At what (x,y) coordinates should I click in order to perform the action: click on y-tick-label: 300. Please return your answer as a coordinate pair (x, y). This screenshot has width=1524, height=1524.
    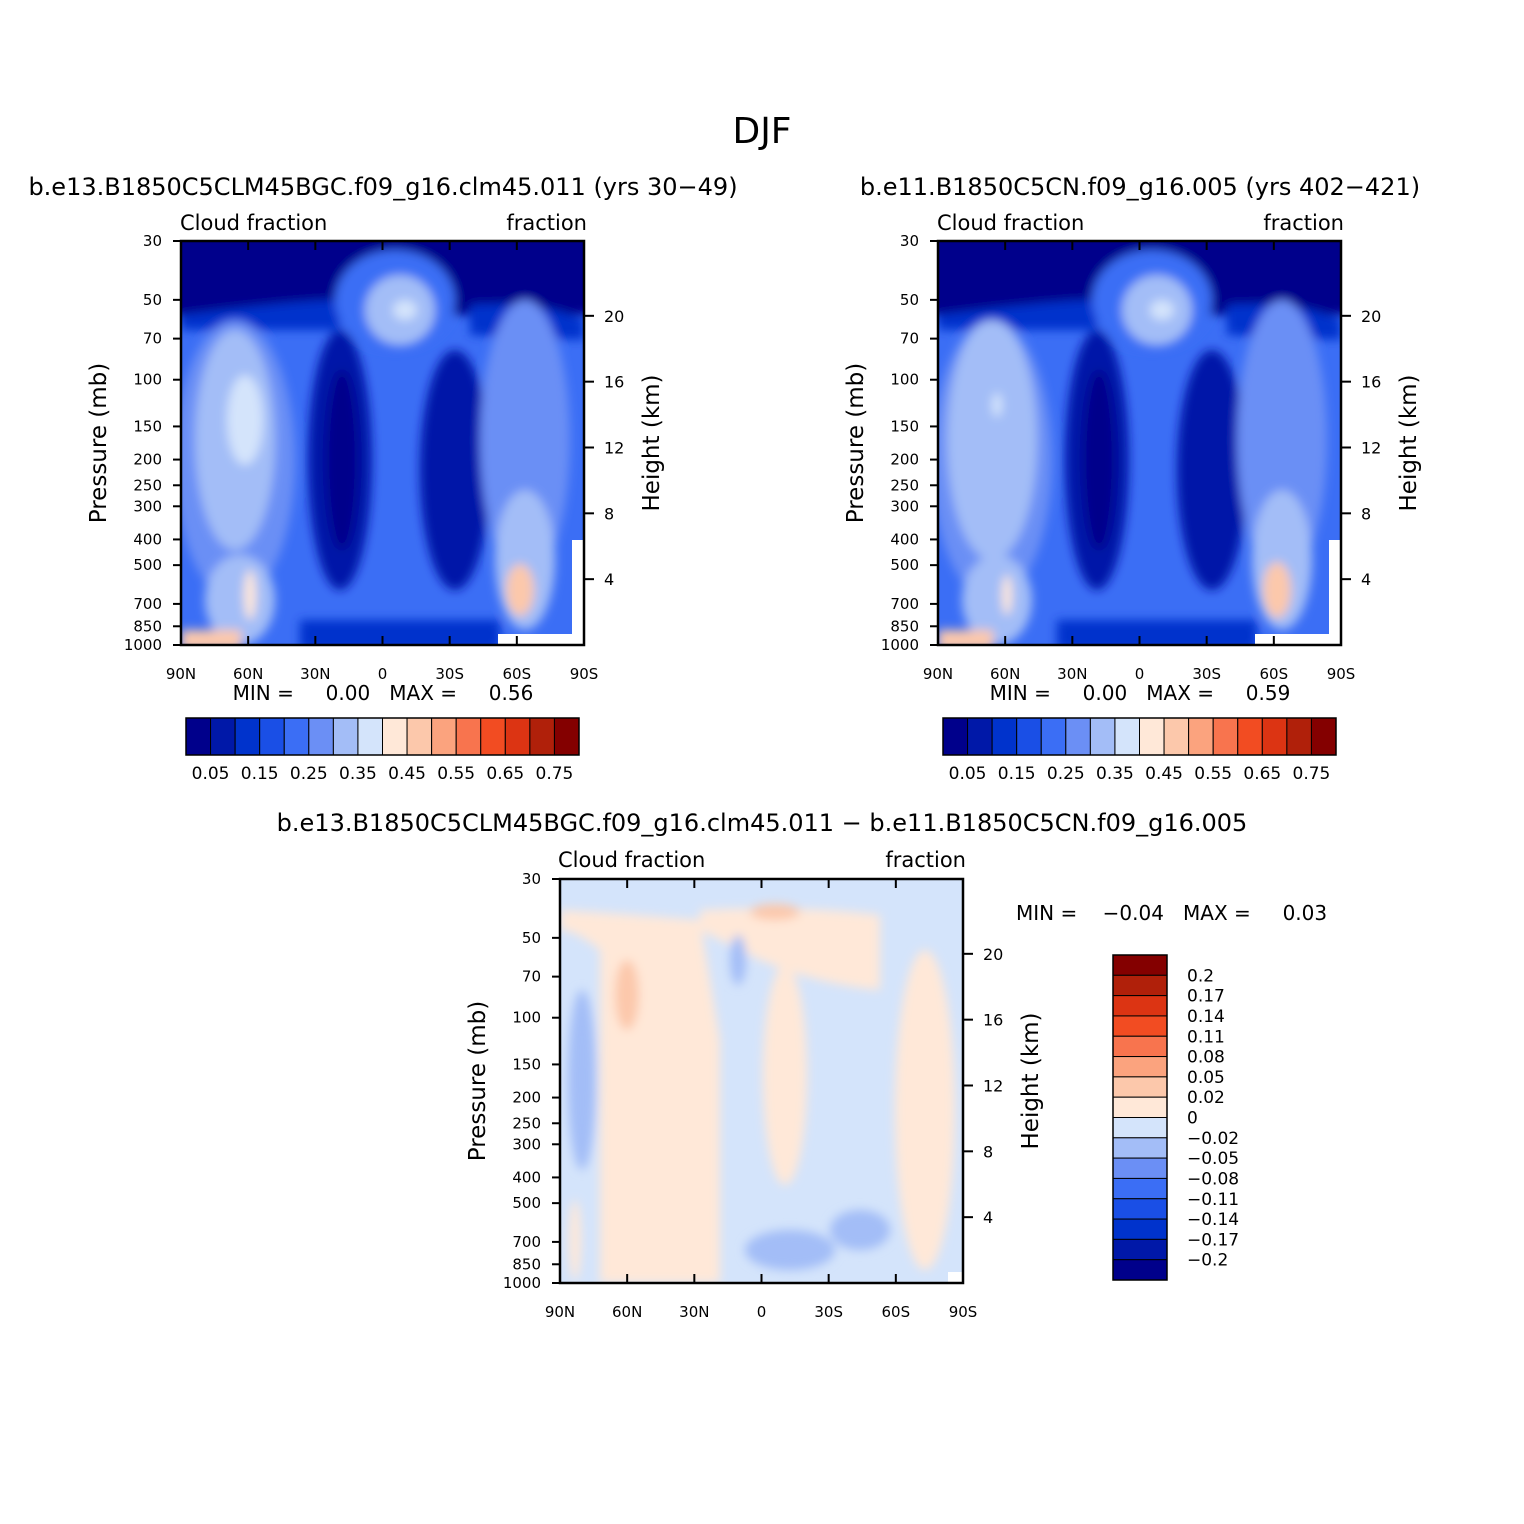
    Looking at the image, I should click on (147, 506).